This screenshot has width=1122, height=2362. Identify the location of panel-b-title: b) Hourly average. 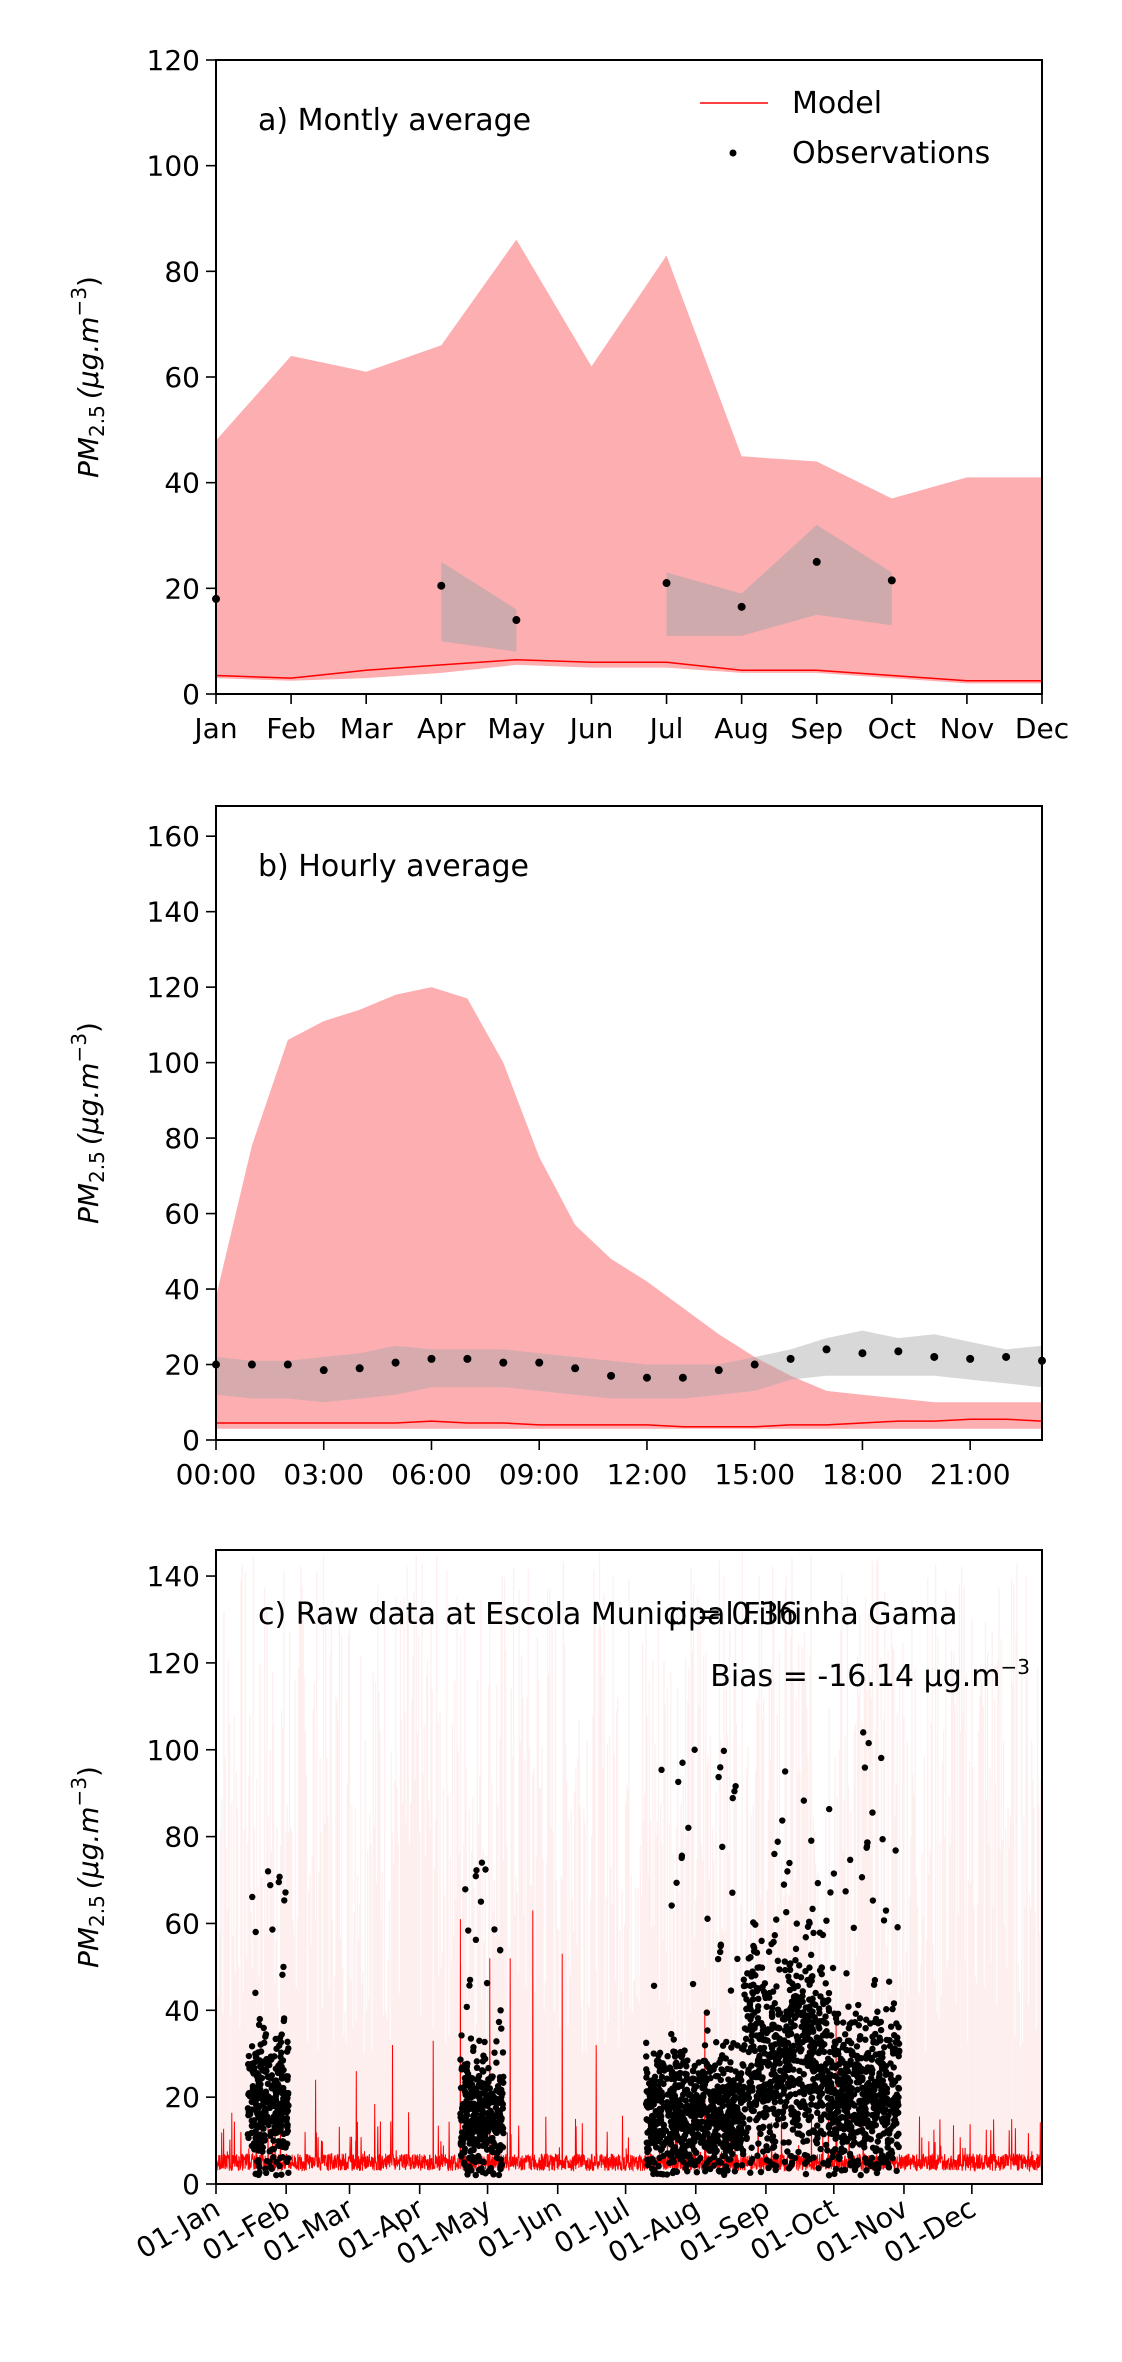
(393, 866).